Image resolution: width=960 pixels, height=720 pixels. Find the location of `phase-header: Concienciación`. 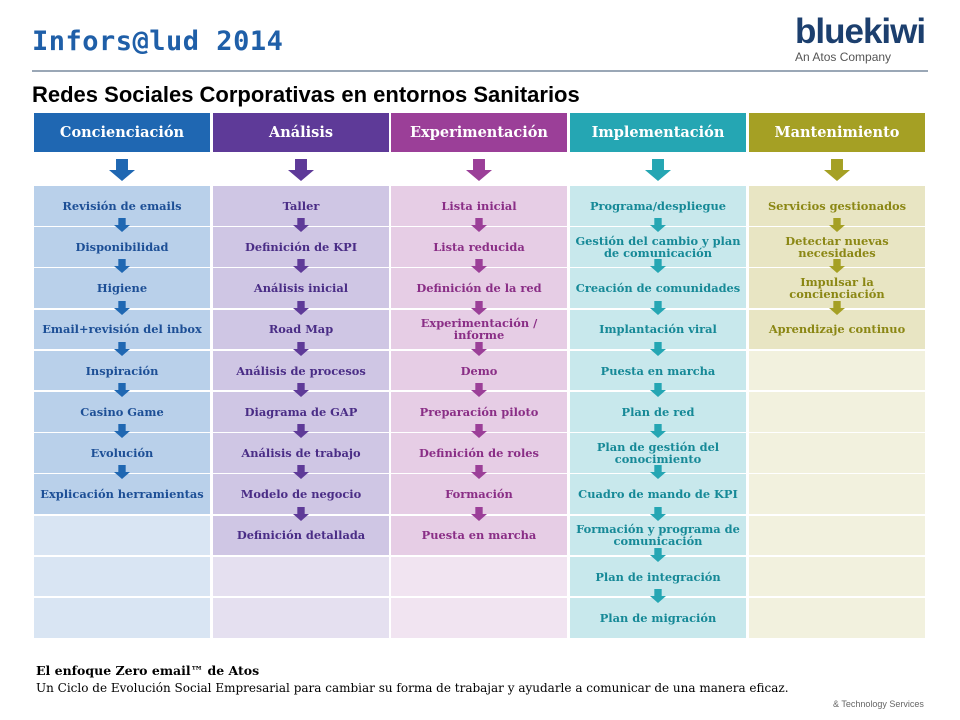

phase-header: Concienciación is located at coordinates (122, 132).